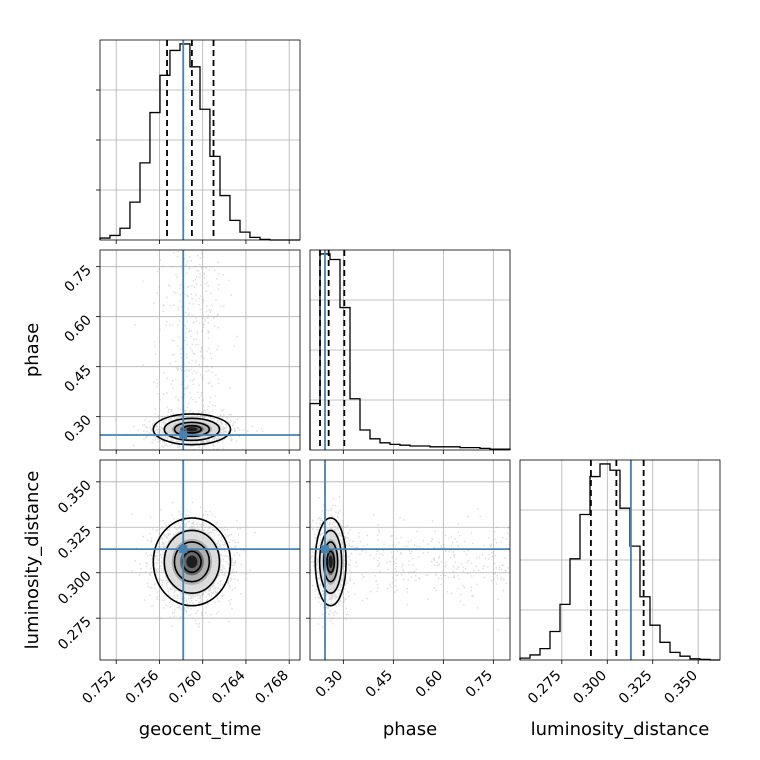 The height and width of the screenshot is (760, 760). I want to click on histogram-panel-geocent_time, so click(198, 140).